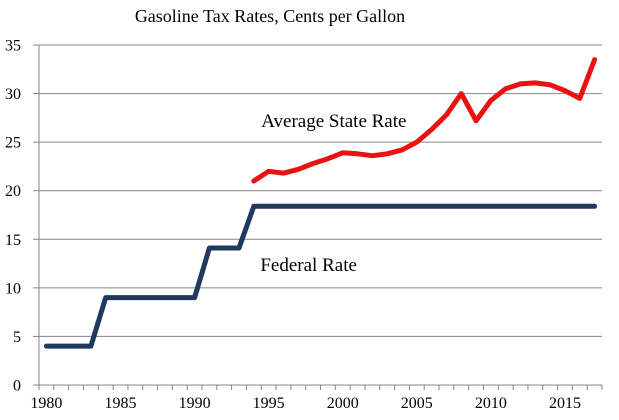  I want to click on chart-title: Gasoline Tax Rates, Cents per Gallon, so click(270, 16).